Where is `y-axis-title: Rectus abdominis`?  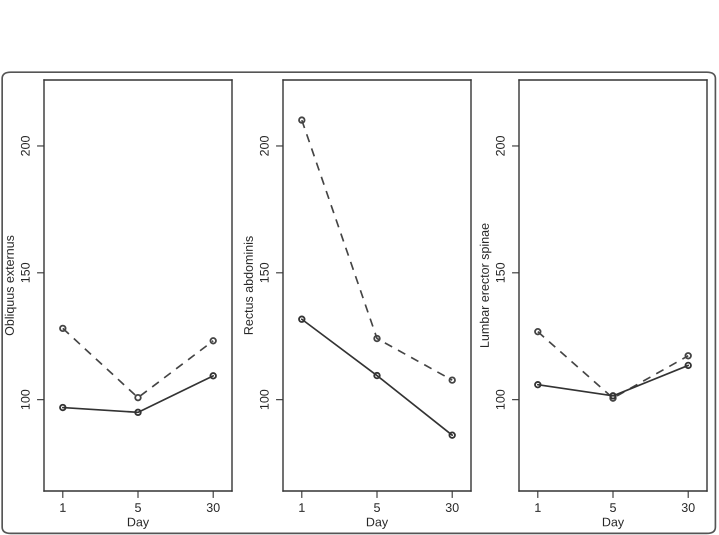 y-axis-title: Rectus abdominis is located at coordinates (248, 285).